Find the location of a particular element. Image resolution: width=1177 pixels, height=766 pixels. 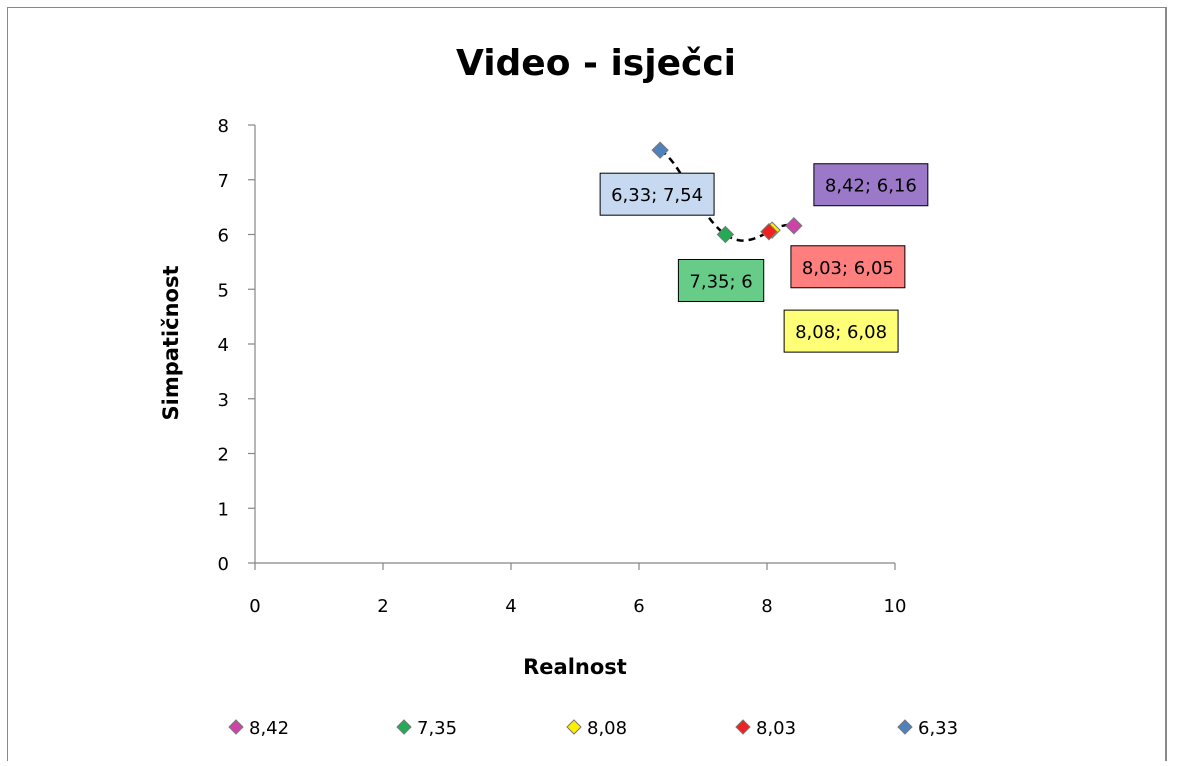

y-tick-label: 7 is located at coordinates (223, 181).